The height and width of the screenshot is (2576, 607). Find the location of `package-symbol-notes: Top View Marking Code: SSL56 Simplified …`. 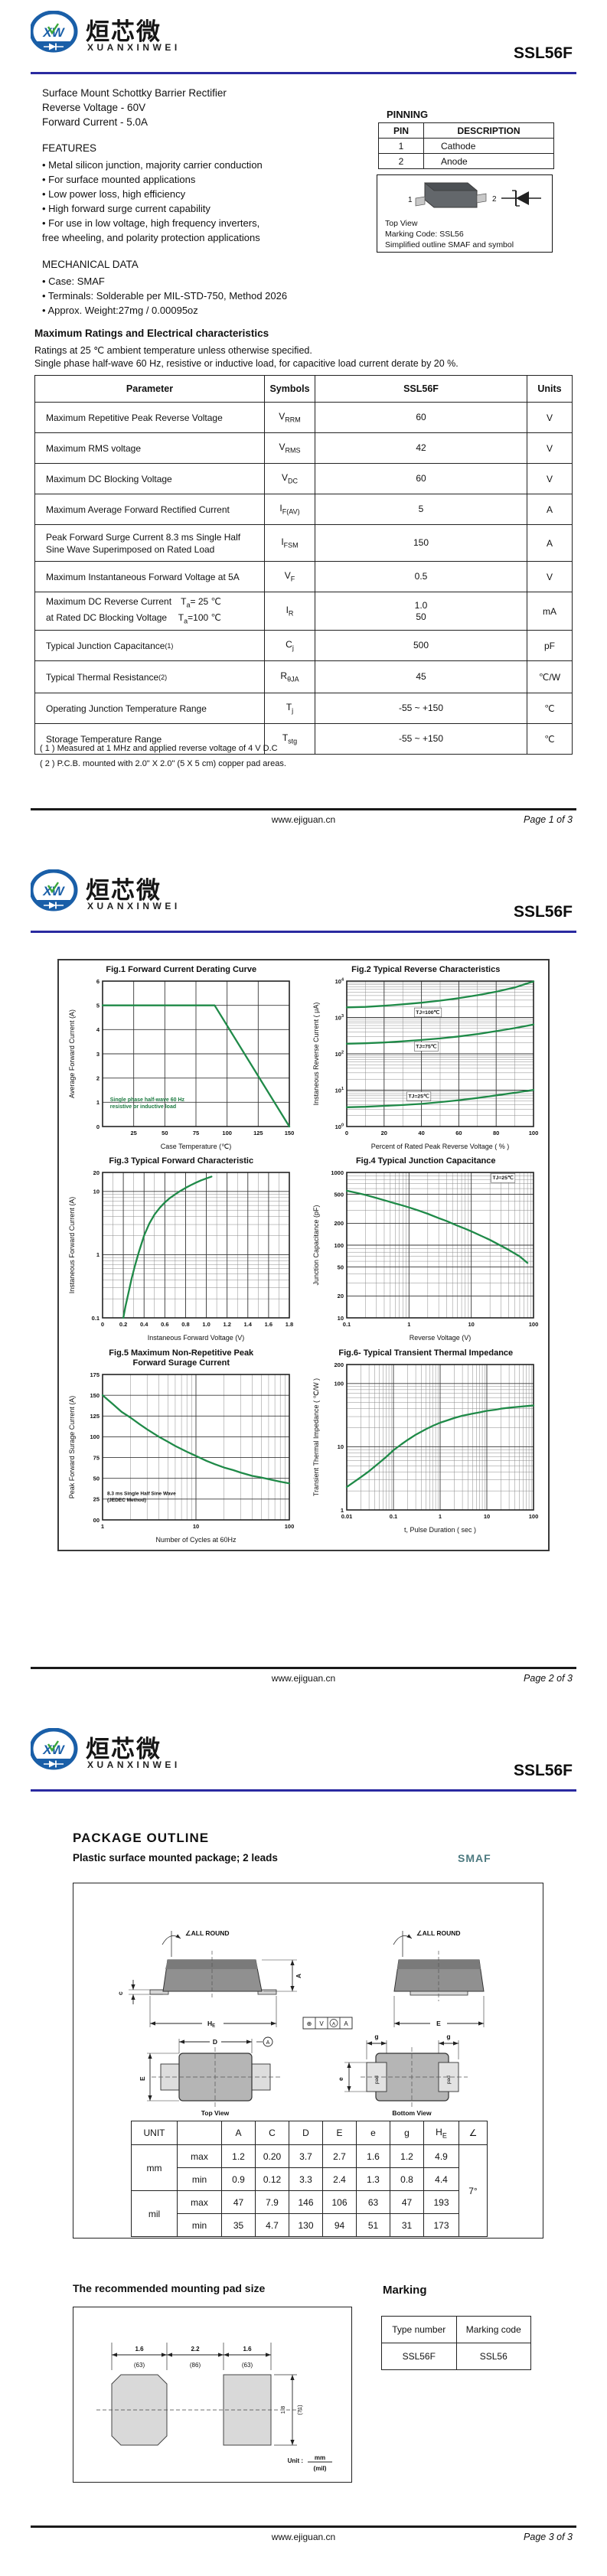

package-symbol-notes: Top View Marking Code: SSL56 Simplified … is located at coordinates (450, 234).